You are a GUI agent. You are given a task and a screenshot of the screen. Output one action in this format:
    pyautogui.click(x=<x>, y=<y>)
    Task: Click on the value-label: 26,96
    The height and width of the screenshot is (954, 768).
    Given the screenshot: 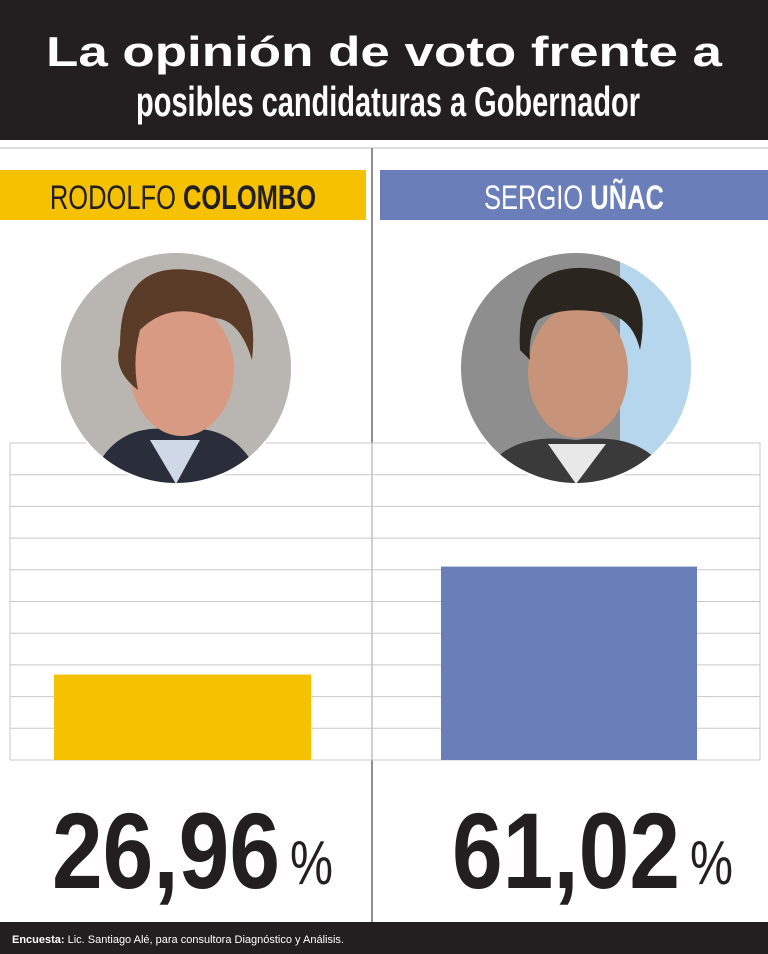 What is the action you would take?
    pyautogui.click(x=166, y=850)
    